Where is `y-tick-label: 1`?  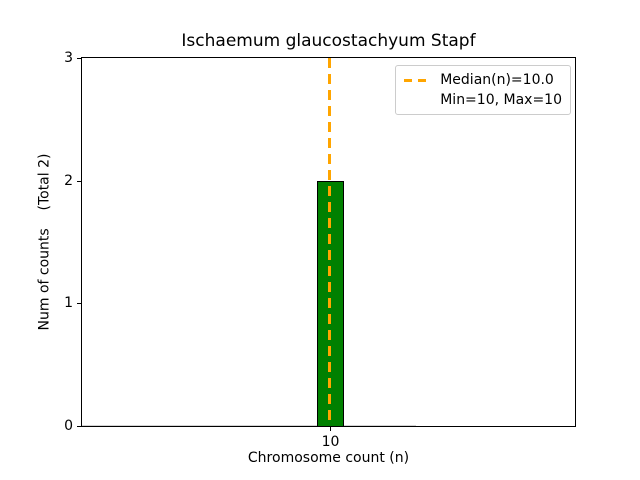 y-tick-label: 1 is located at coordinates (68, 303).